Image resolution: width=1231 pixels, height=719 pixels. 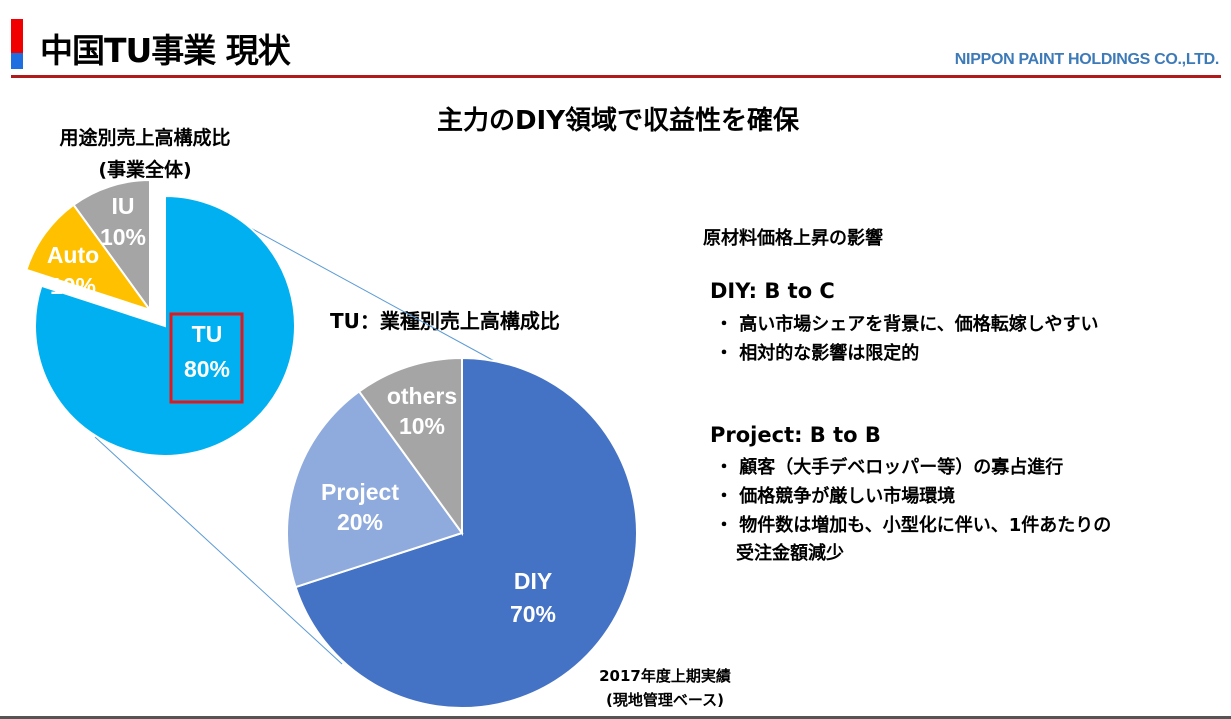 I want to click on bullet-project-1: ・ 顧客（大手デベロッパー等）の寡占進行, so click(x=889, y=467).